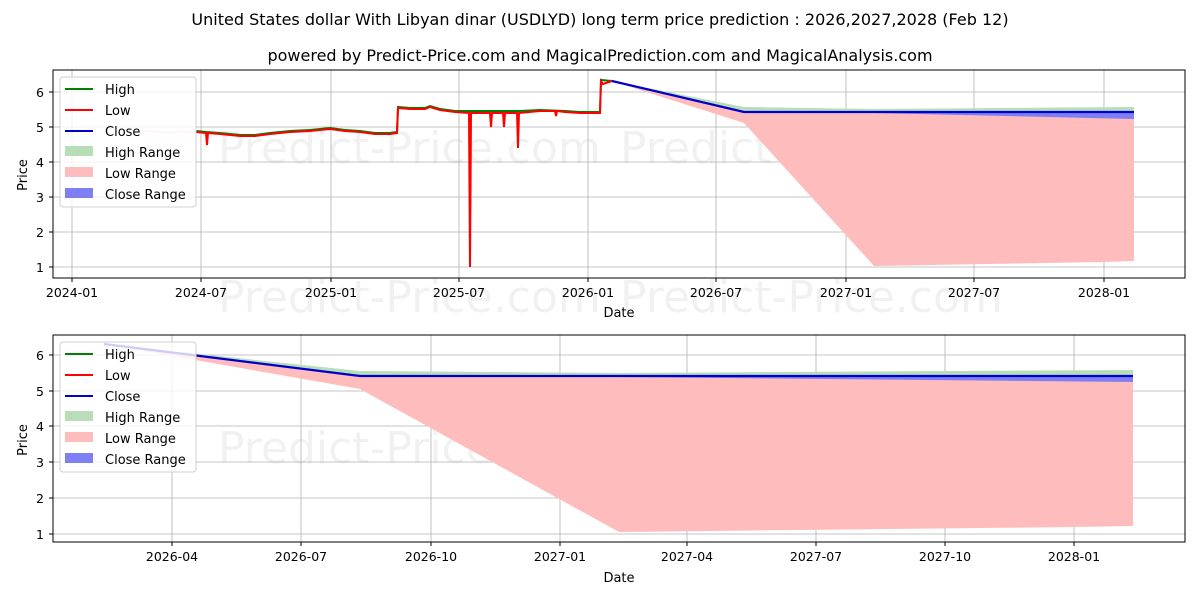 The width and height of the screenshot is (1200, 600). Describe the element at coordinates (687, 556) in the screenshot. I see `svg-text: 2027-04` at that location.